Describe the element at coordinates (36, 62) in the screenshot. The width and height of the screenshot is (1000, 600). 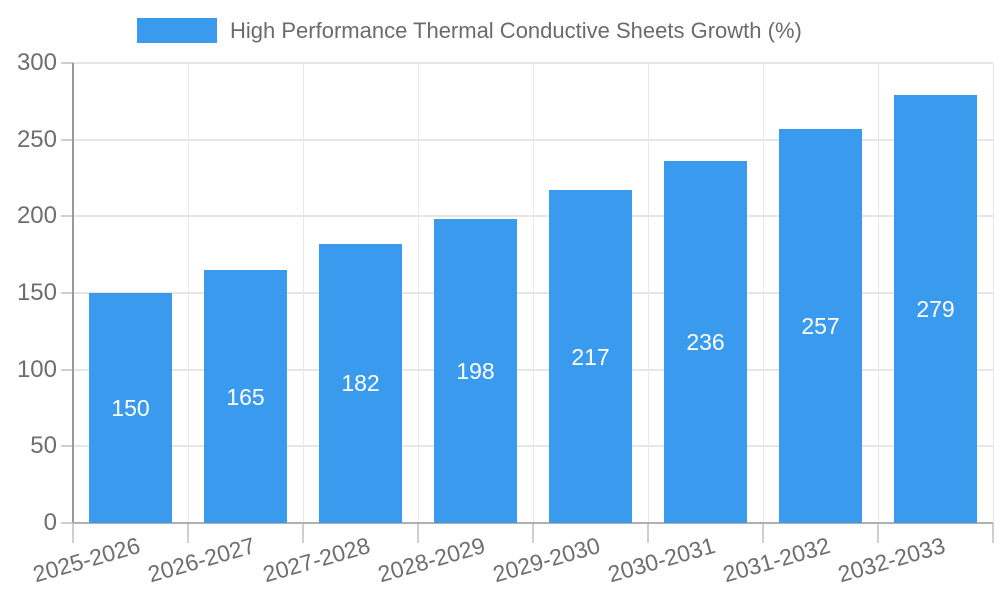
I see `y-tick-label: 300` at that location.